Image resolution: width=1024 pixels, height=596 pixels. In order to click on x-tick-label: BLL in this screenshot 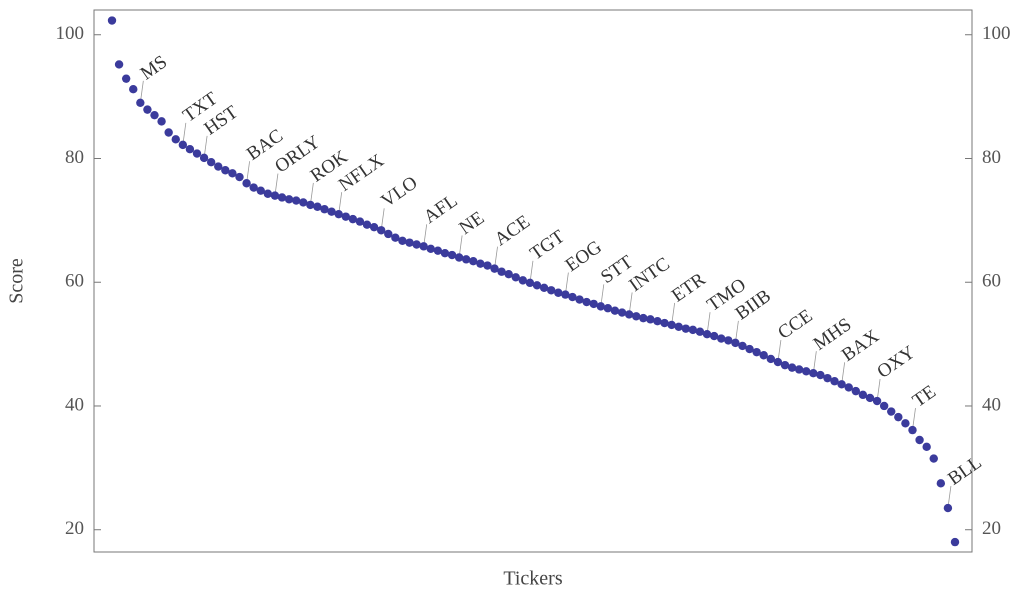, I will do `click(964, 471)`.